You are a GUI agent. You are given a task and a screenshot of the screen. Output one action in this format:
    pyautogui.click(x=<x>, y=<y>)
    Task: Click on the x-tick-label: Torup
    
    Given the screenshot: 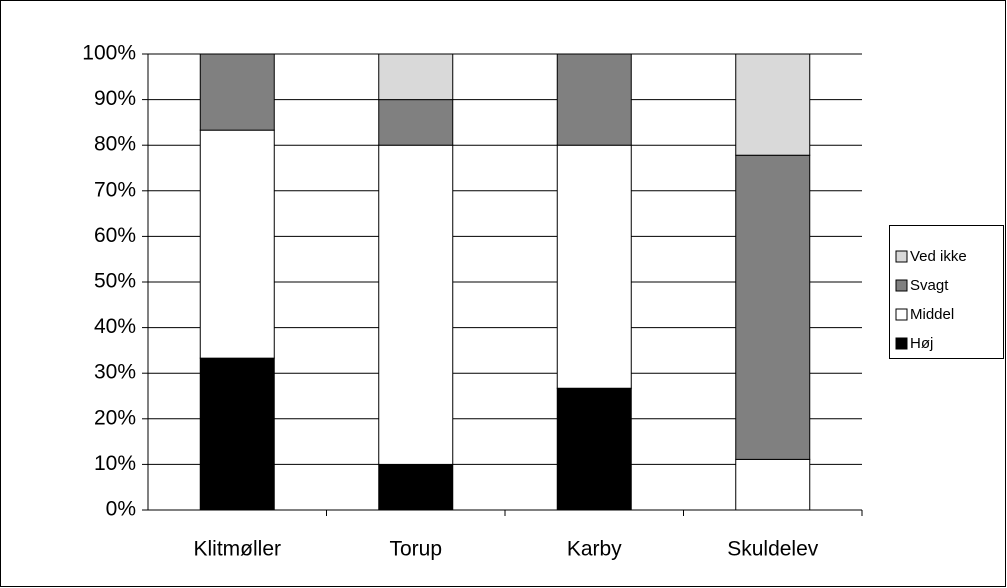 What is the action you would take?
    pyautogui.click(x=415, y=549)
    